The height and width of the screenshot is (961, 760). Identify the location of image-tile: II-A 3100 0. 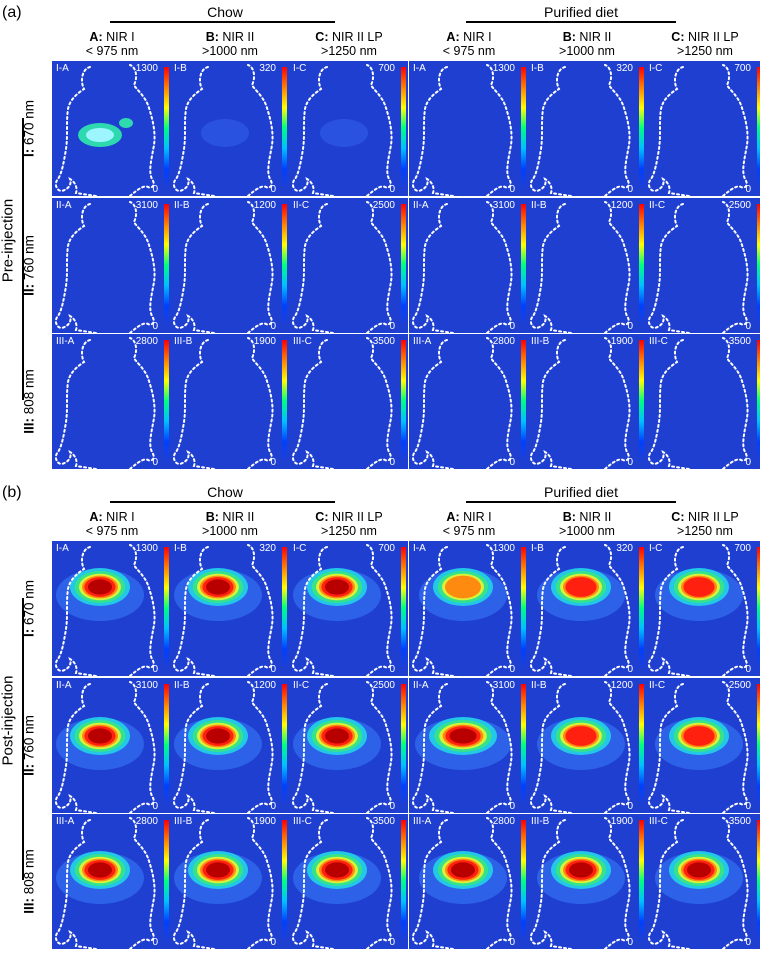
(111, 265).